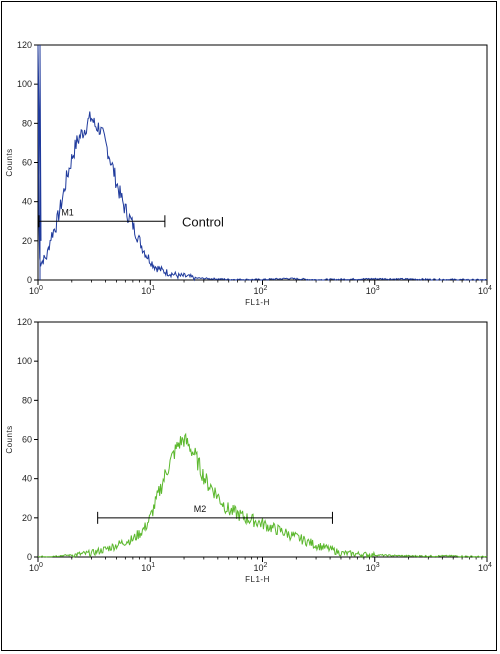 Image resolution: width=500 pixels, height=654 pixels. I want to click on annotation-label: Control, so click(203, 221).